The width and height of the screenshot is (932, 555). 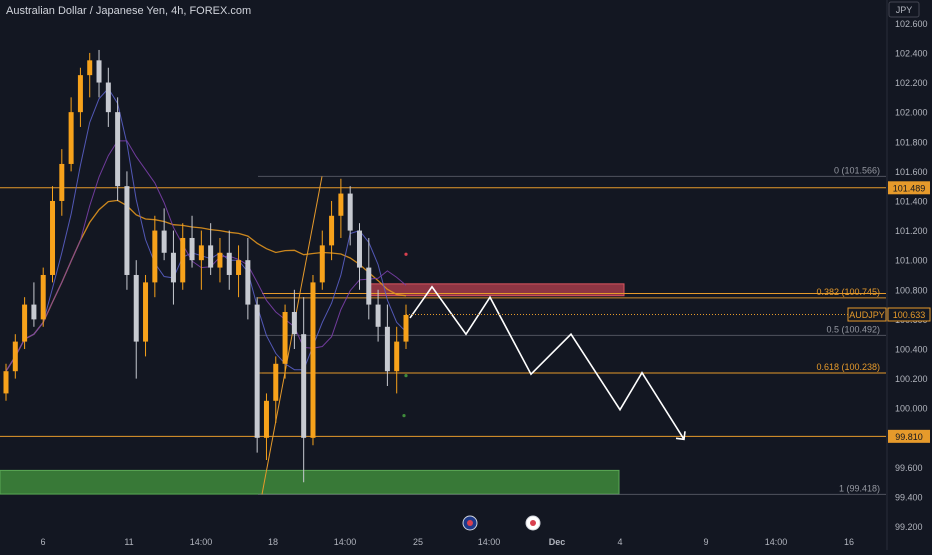 I want to click on fib-anchor-line, so click(x=292, y=335).